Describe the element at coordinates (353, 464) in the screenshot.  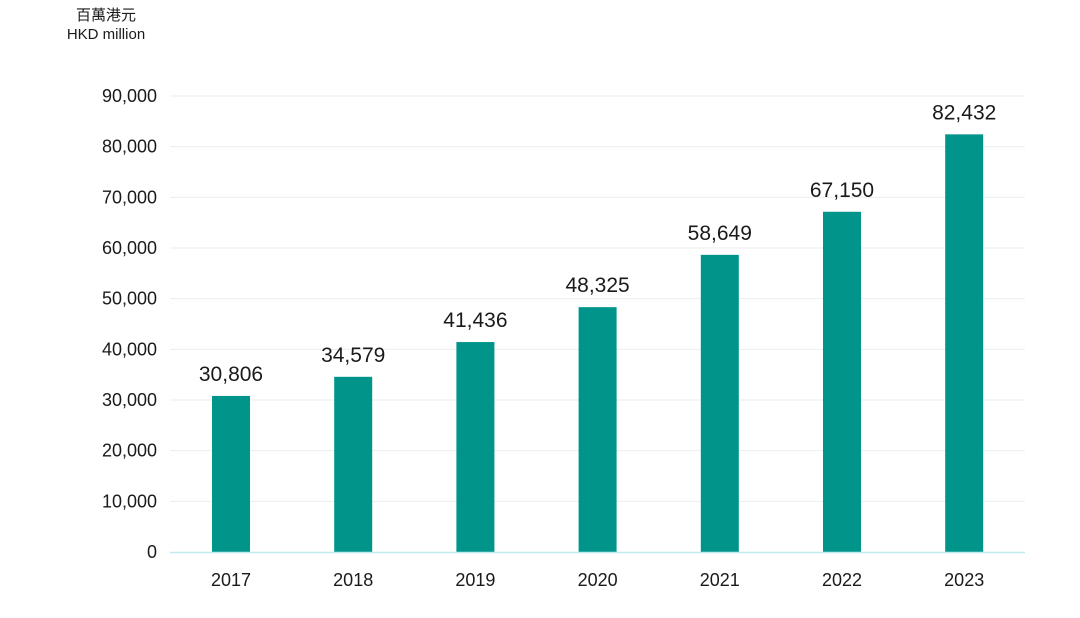
I see `bar-2018` at that location.